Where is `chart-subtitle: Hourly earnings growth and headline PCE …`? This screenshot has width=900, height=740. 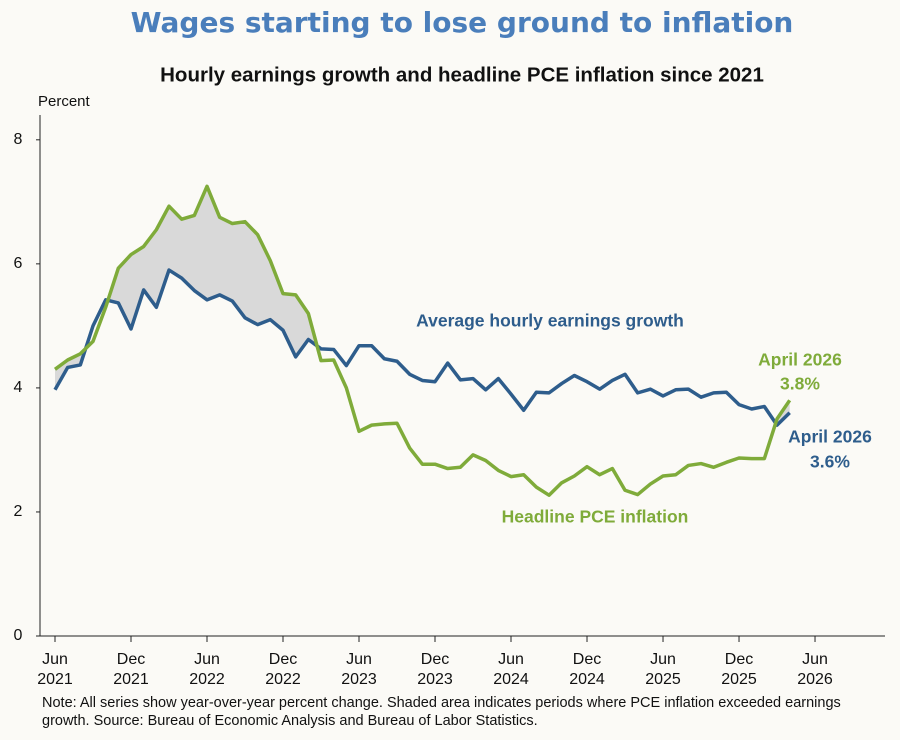 chart-subtitle: Hourly earnings growth and headline PCE … is located at coordinates (462, 74).